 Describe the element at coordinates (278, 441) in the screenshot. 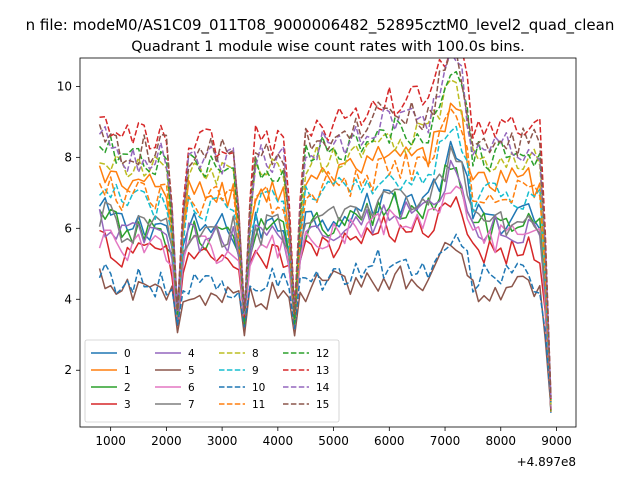

I see `x-tick-label: 4000` at that location.